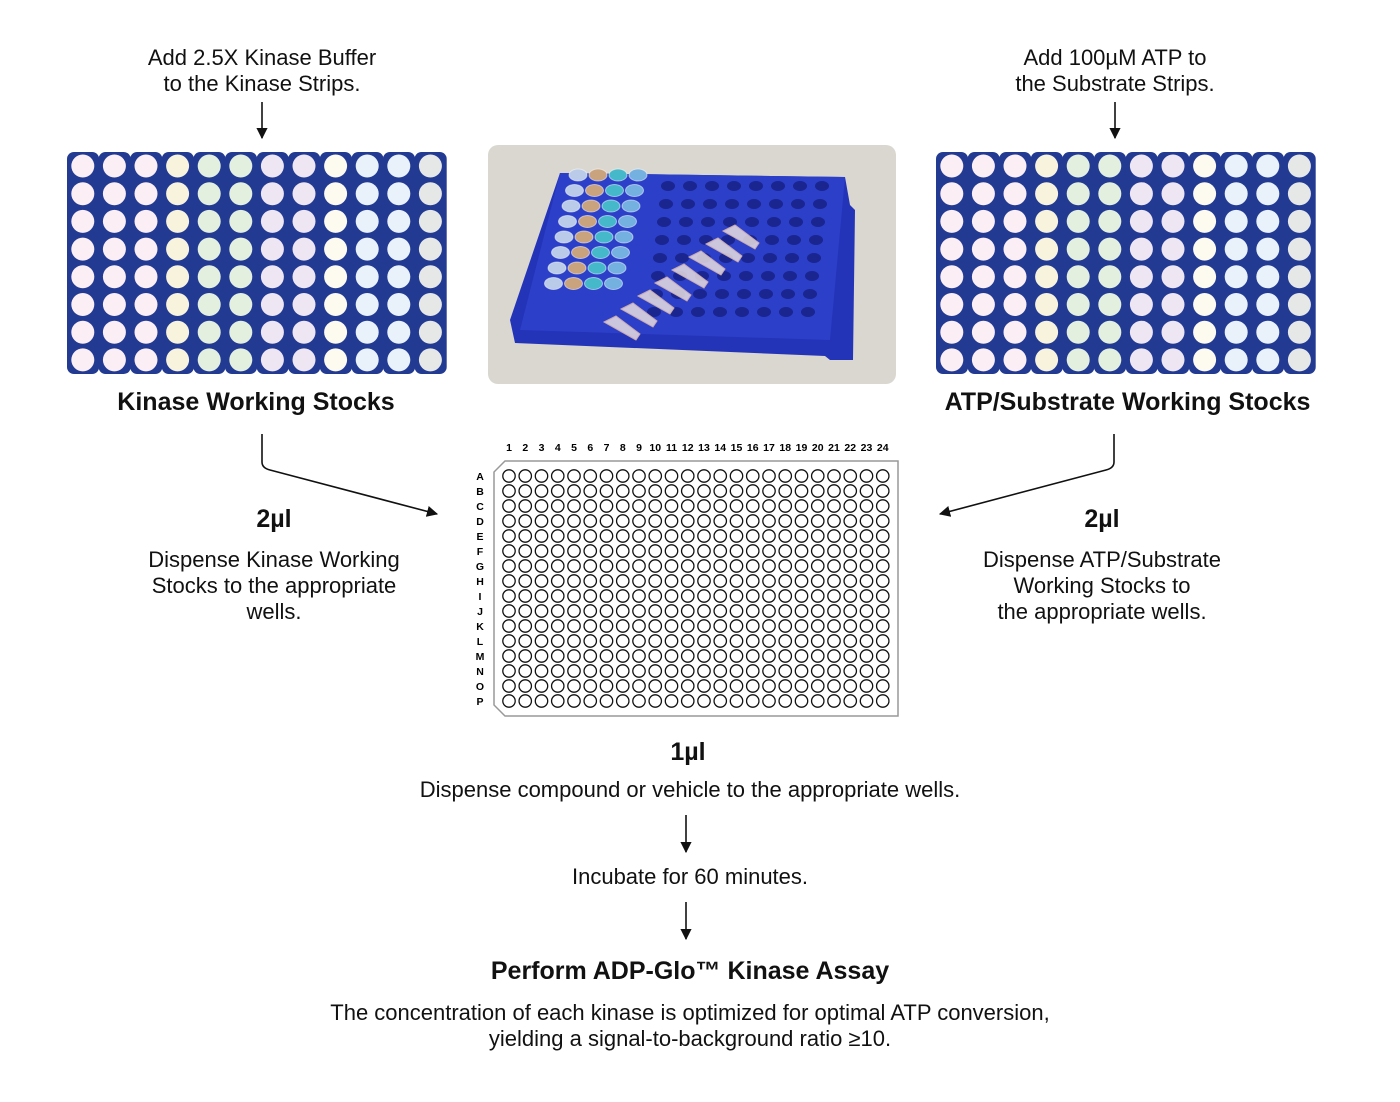 The height and width of the screenshot is (1102, 1400). Describe the element at coordinates (607, 448) in the screenshot. I see `plate-column-label: 7` at that location.